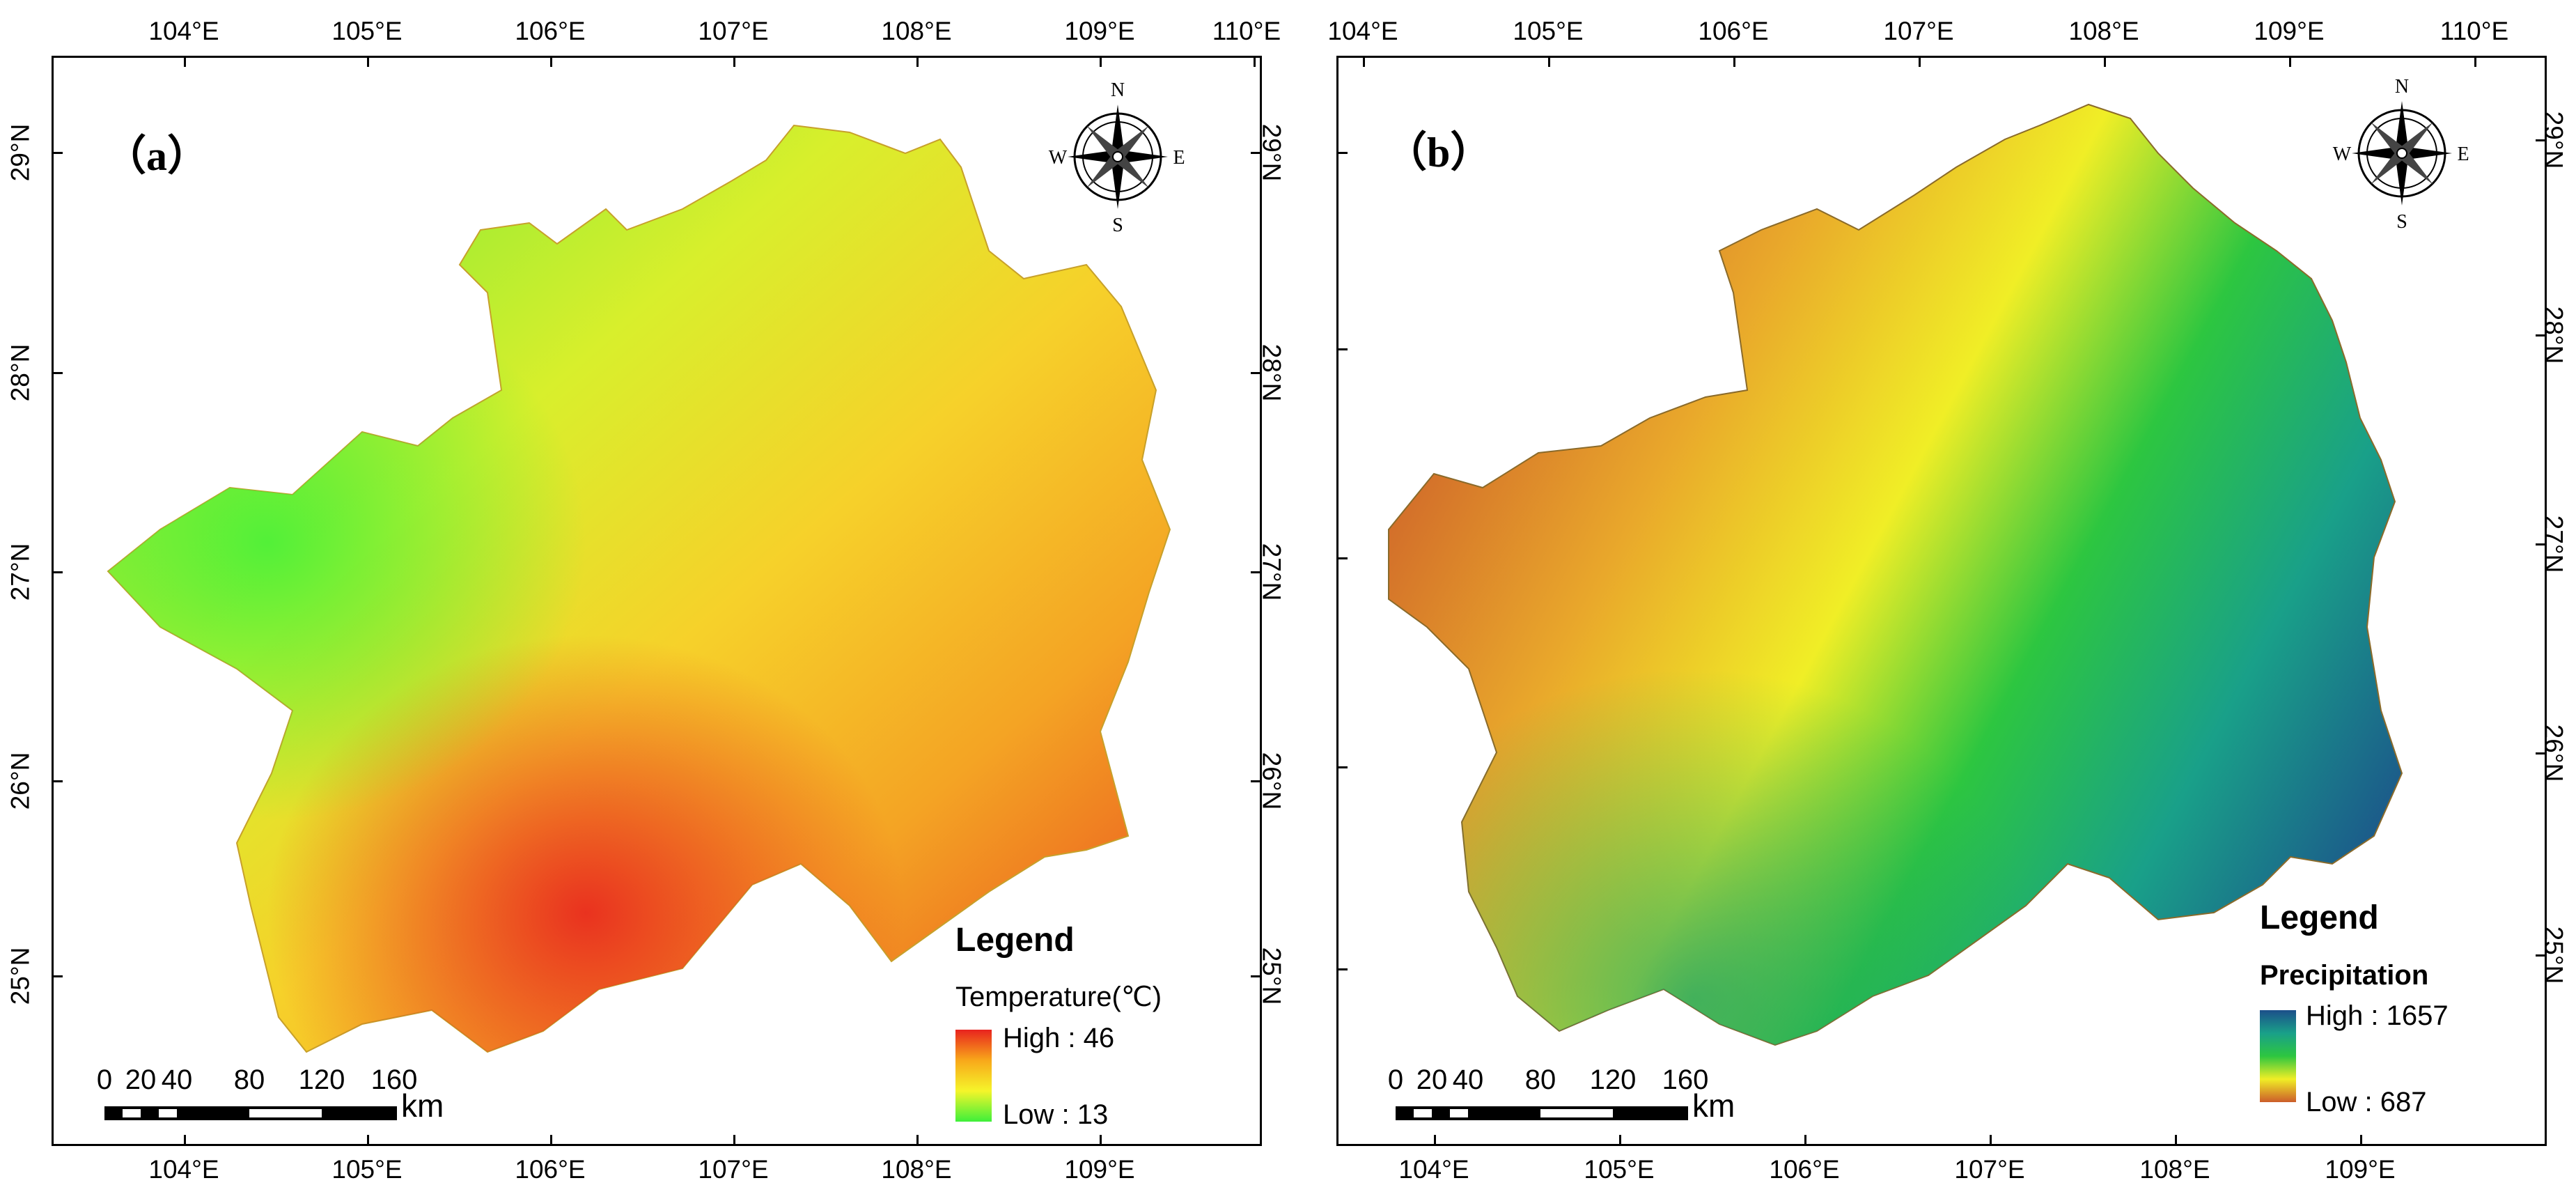 Image resolution: width=2576 pixels, height=1192 pixels. I want to click on longitude-label-bottom: 109°E, so click(1099, 1169).